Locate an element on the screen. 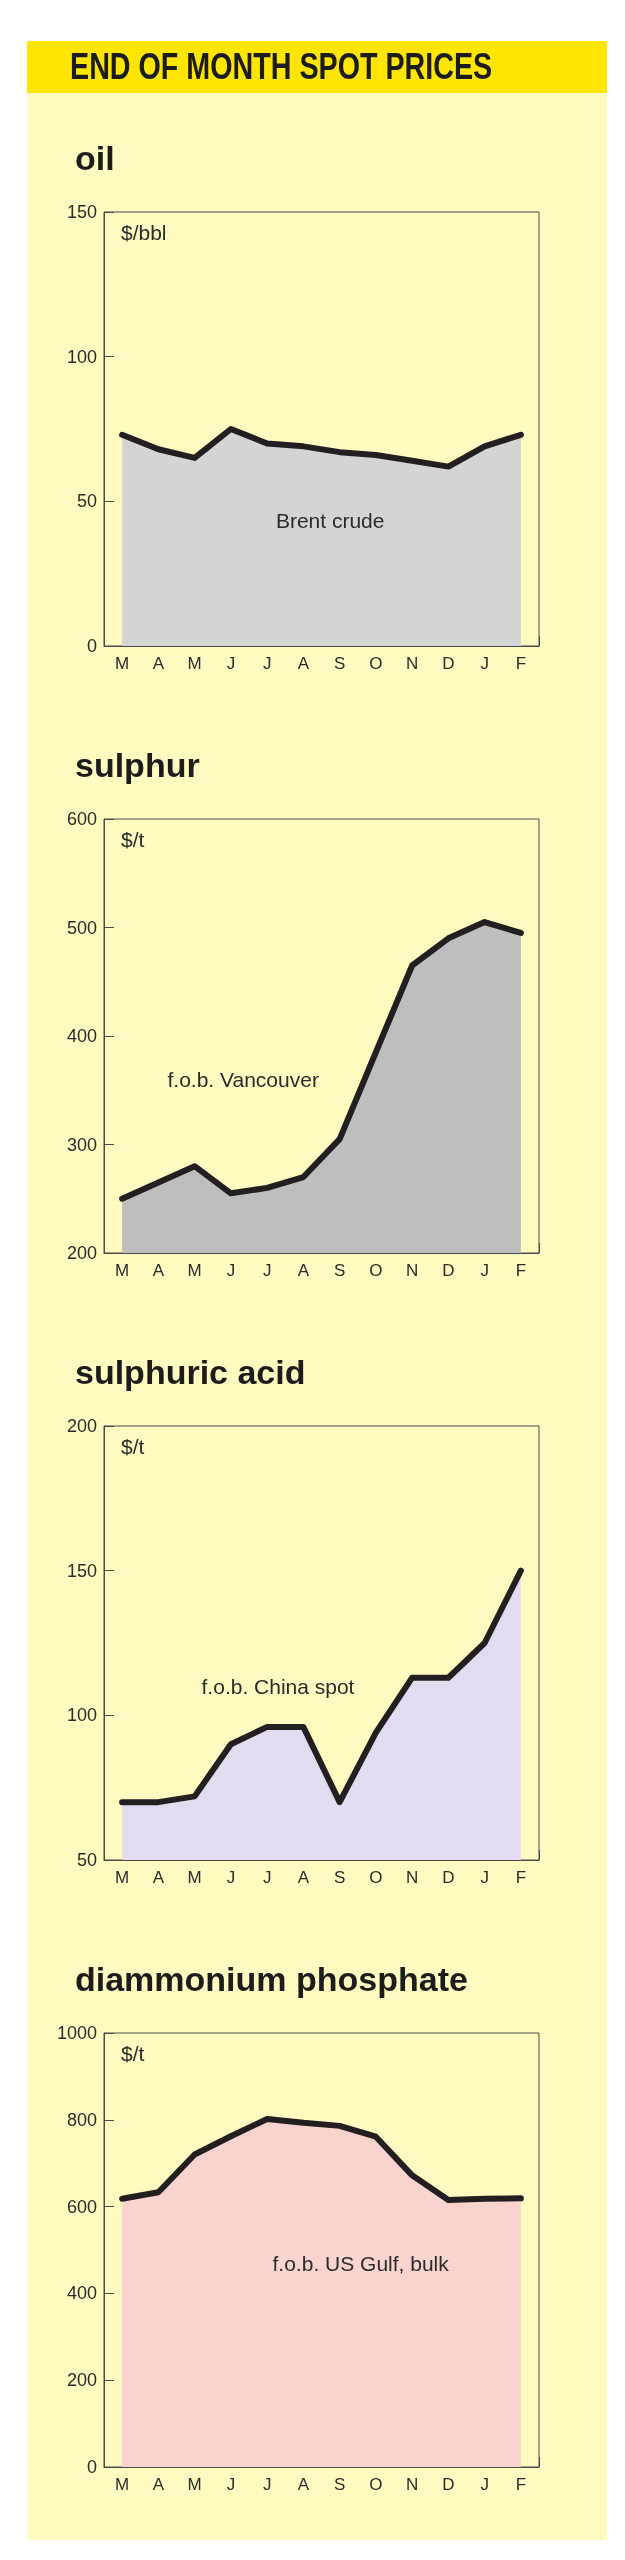 The image size is (625, 2560). chart-title: sulphur is located at coordinates (137, 765).